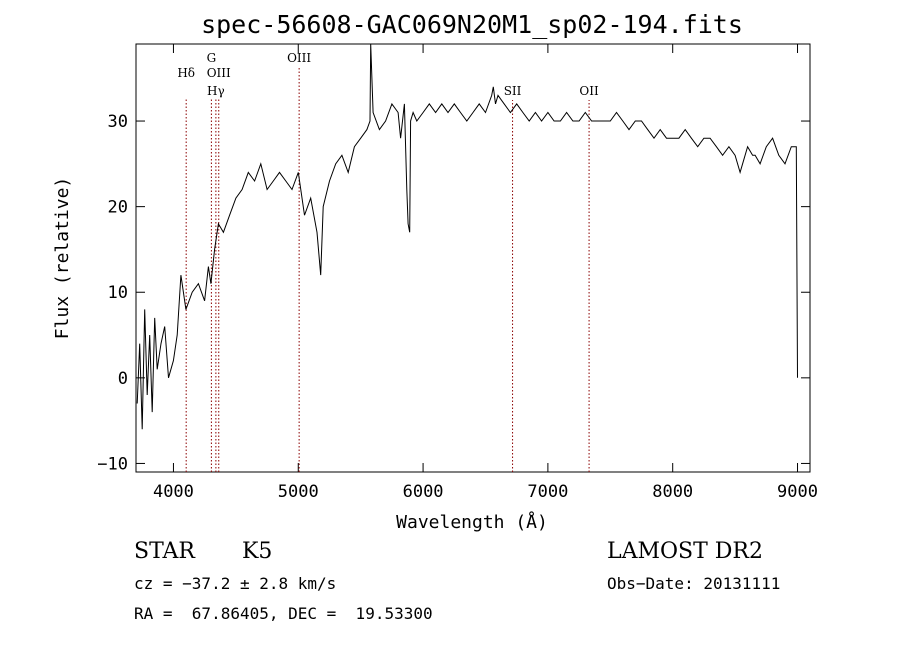 This screenshot has width=900, height=649. What do you see at coordinates (423, 492) in the screenshot?
I see `x-tick-label: 6000` at bounding box center [423, 492].